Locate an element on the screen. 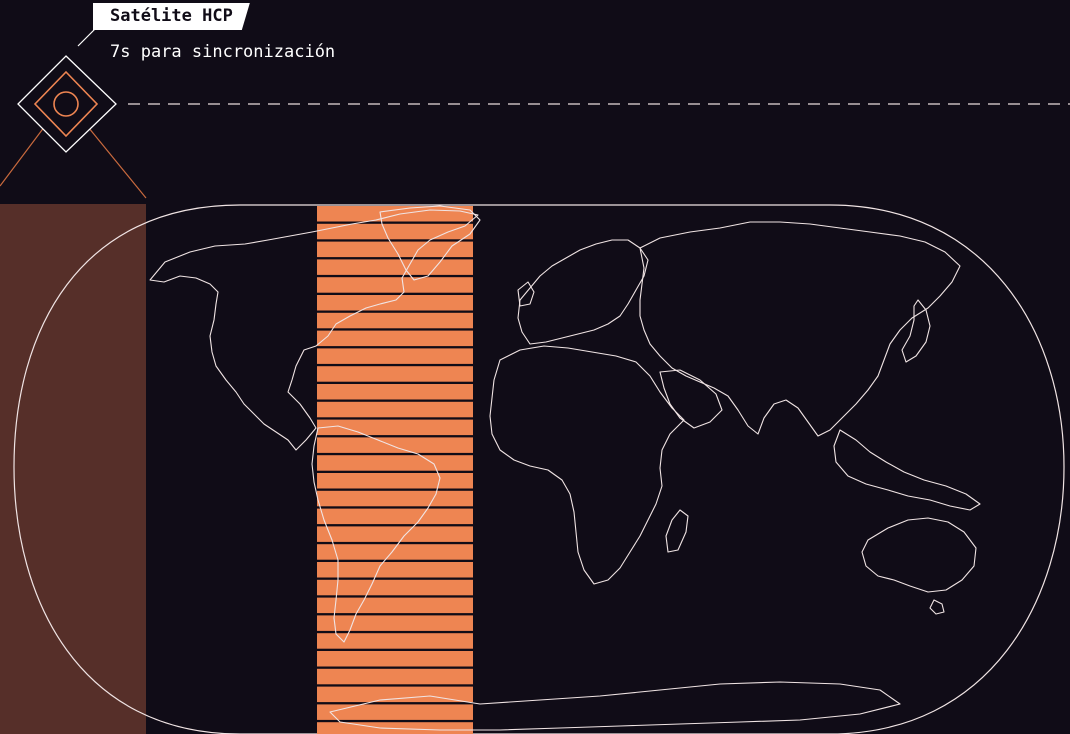 This screenshot has height=734, width=1070. continent-north-america is located at coordinates (314, 330).